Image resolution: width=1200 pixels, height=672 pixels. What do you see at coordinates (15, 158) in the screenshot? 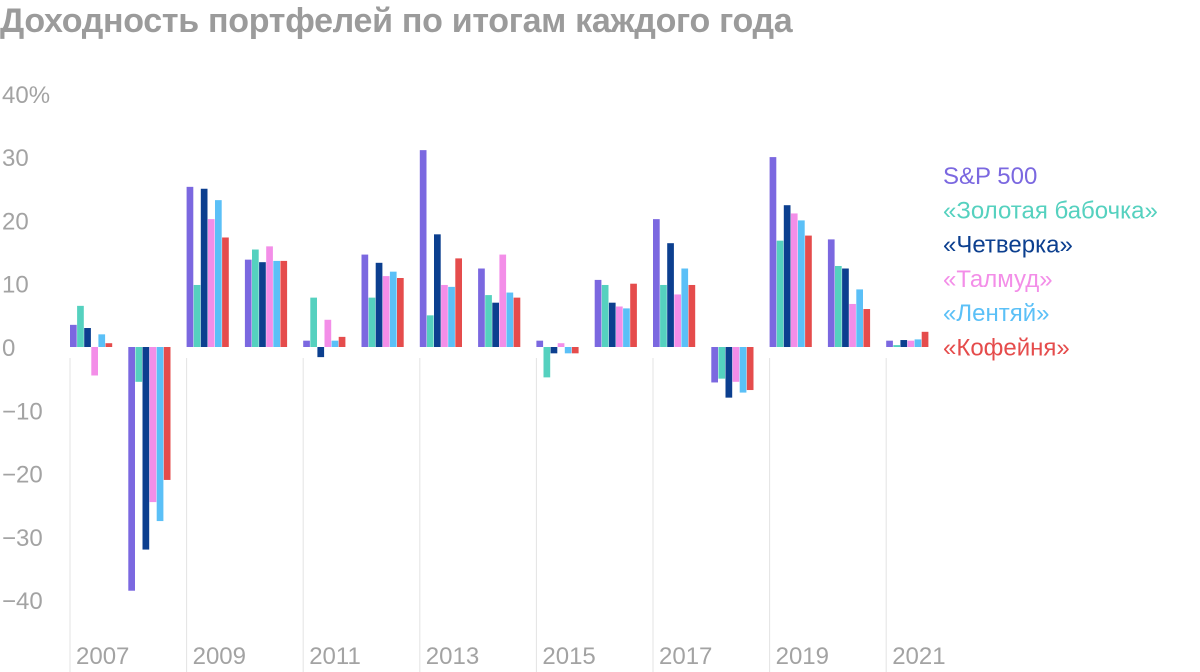
I see `y-tick-label: 30` at bounding box center [15, 158].